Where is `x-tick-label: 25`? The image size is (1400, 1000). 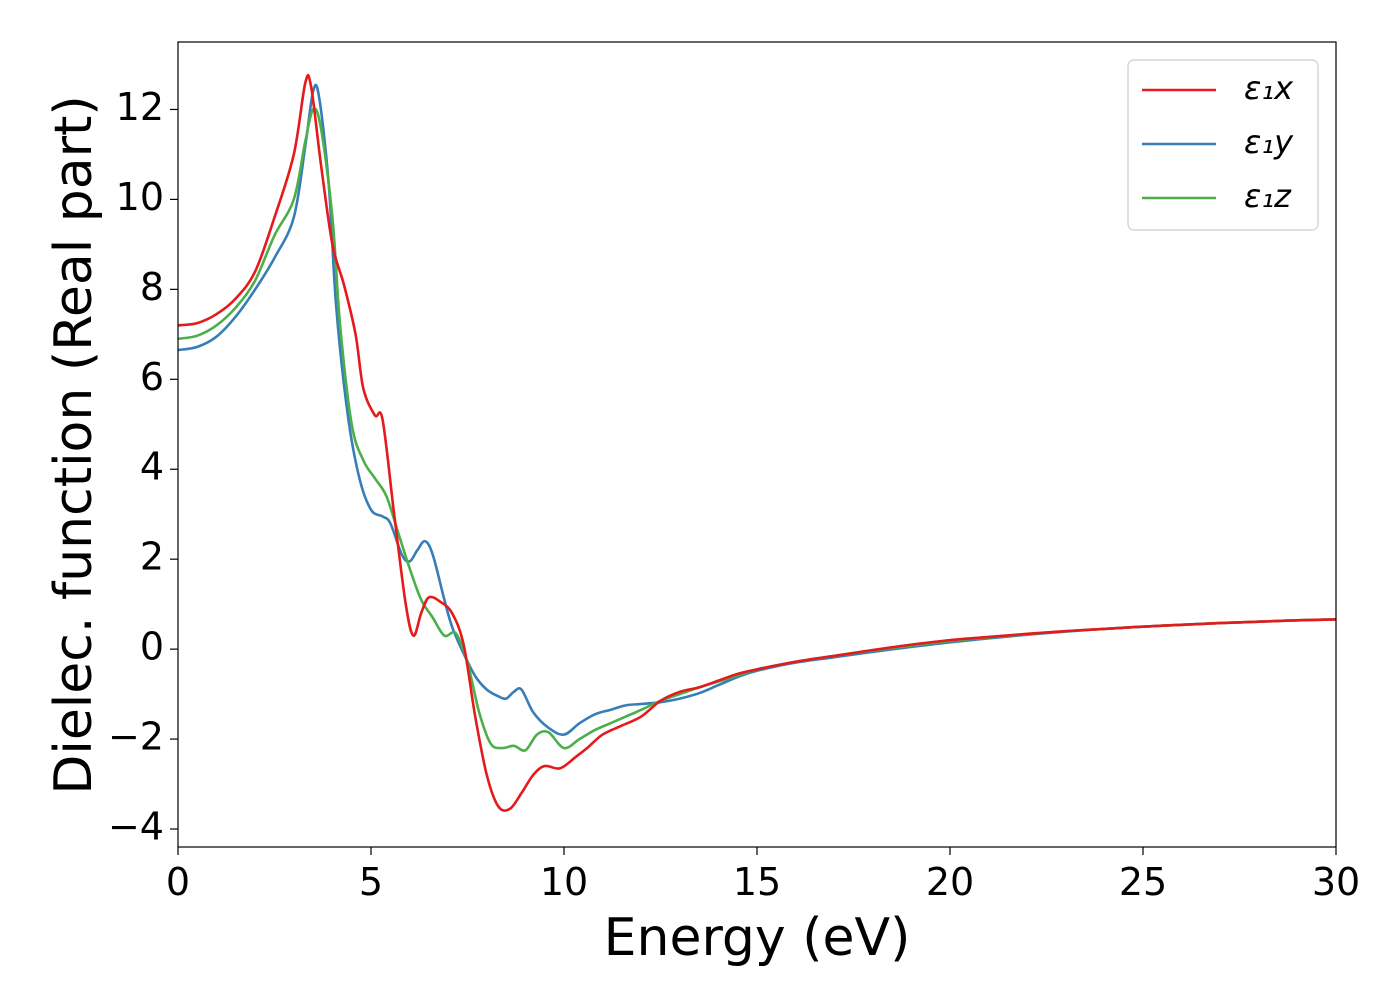
x-tick-label: 25 is located at coordinates (1143, 882).